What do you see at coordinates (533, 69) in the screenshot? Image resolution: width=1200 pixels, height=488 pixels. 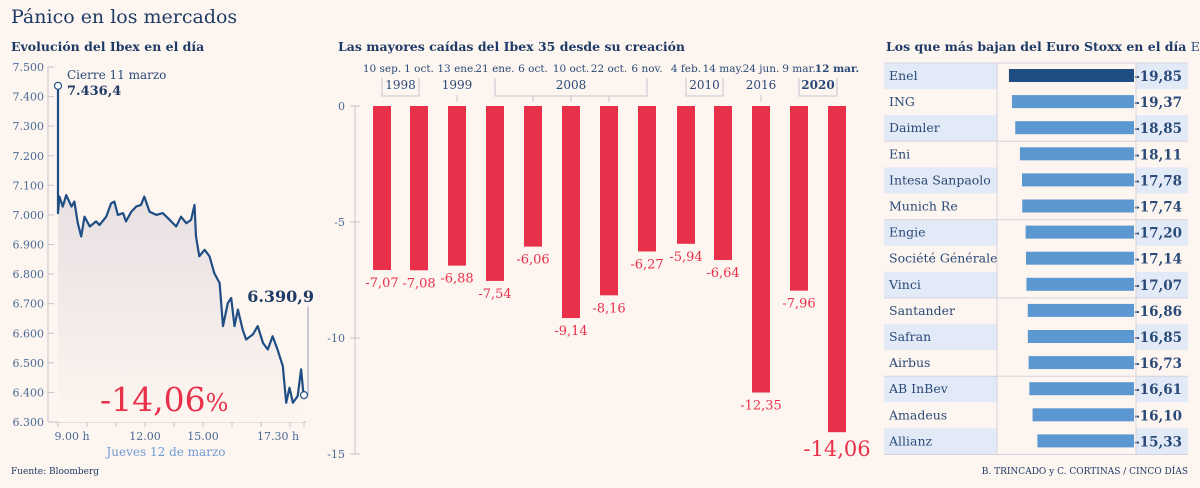 I see `bar-category-label: 6 oct.` at bounding box center [533, 69].